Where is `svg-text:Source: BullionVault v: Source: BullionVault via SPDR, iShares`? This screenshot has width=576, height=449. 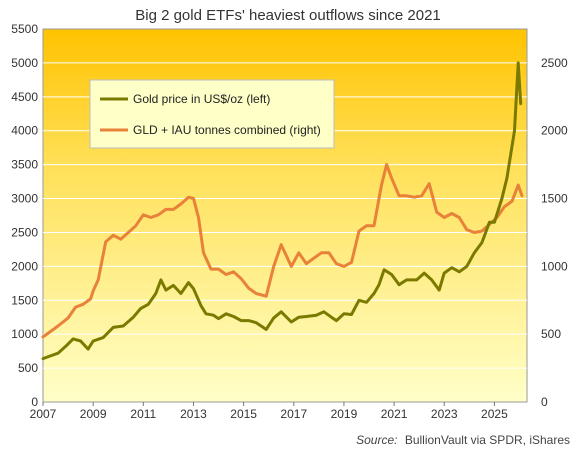
svg-text:Source: BullionVault v: Source: BullionVault via SPDR, iShares is located at coordinates (463, 440).